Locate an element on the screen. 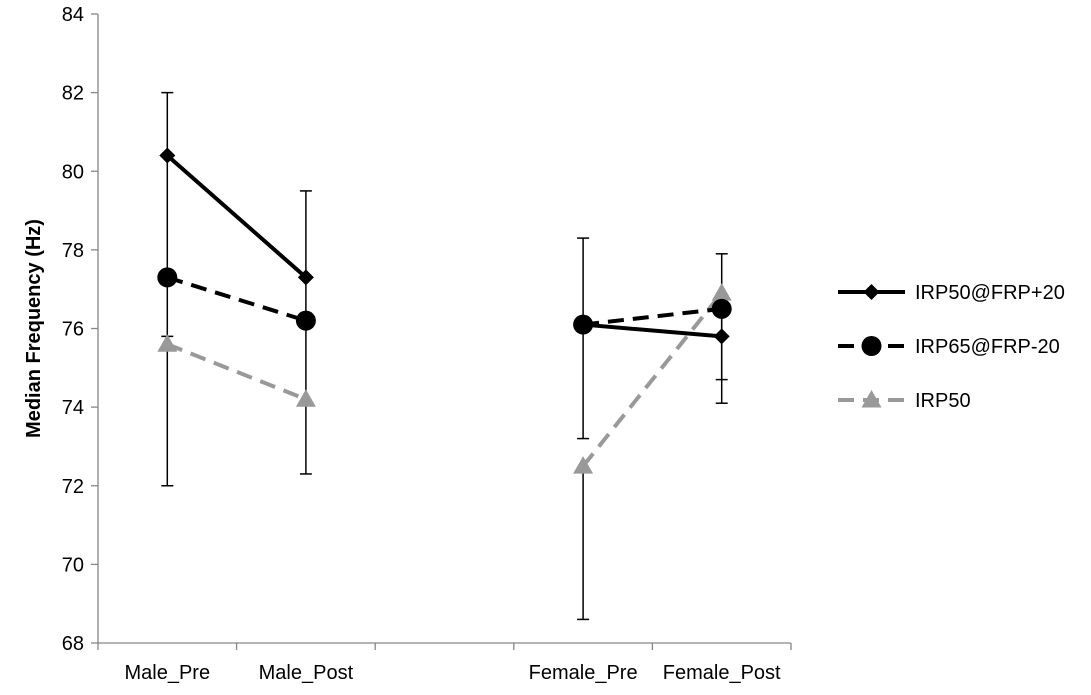 The height and width of the screenshot is (695, 1091). y-tick-label: 80 is located at coordinates (73, 172).